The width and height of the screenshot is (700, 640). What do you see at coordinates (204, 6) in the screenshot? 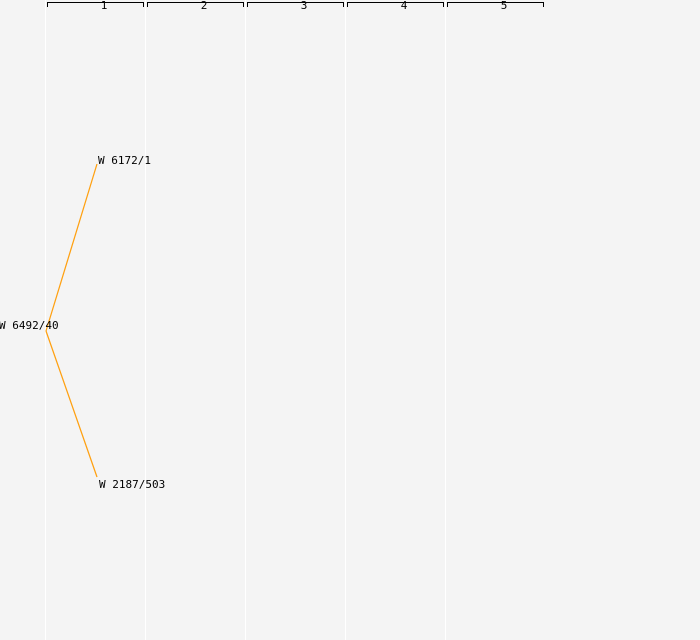
I see `column-header-label: 2` at bounding box center [204, 6].